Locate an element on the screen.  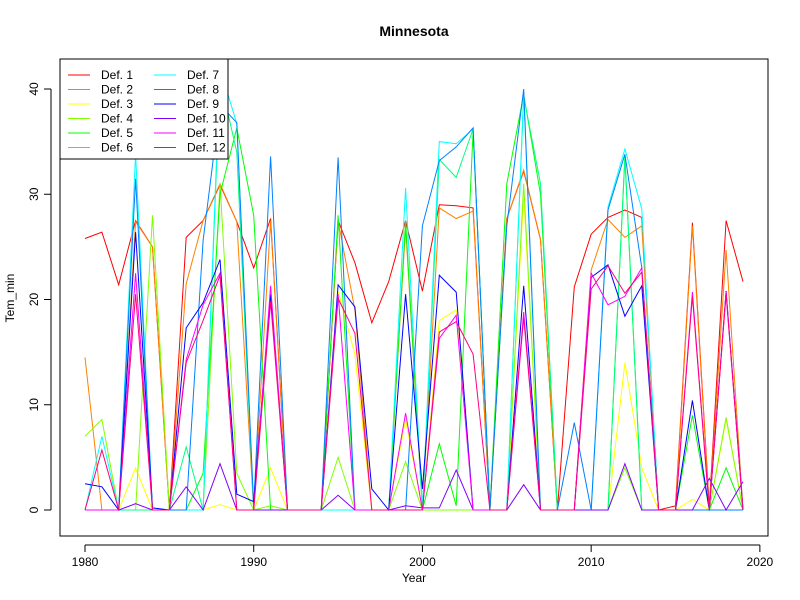
legend-label-5: Def. 5 is located at coordinates (117, 133).